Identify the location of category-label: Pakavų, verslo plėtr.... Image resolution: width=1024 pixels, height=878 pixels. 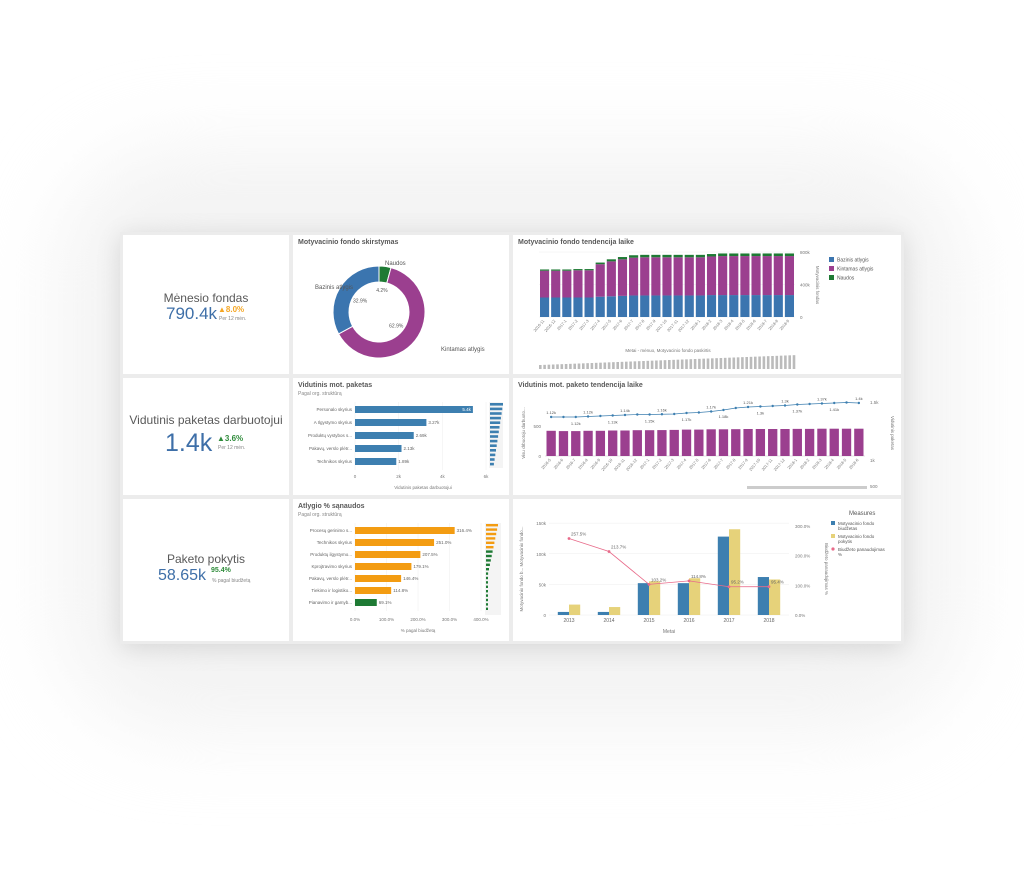
(330, 448).